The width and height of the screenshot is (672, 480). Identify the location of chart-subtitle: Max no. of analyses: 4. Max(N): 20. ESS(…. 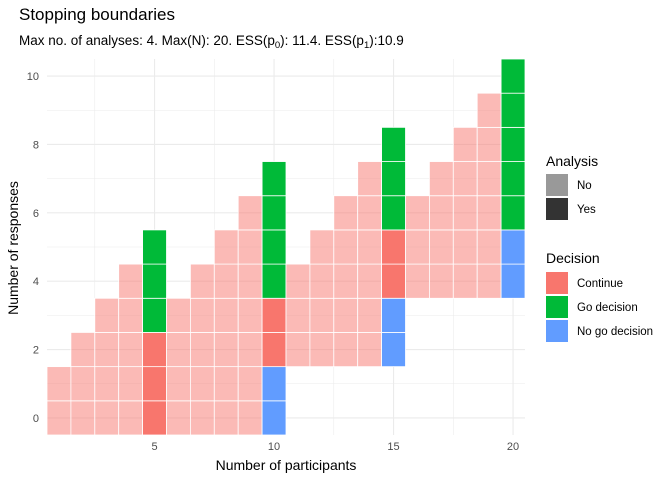
(211, 42).